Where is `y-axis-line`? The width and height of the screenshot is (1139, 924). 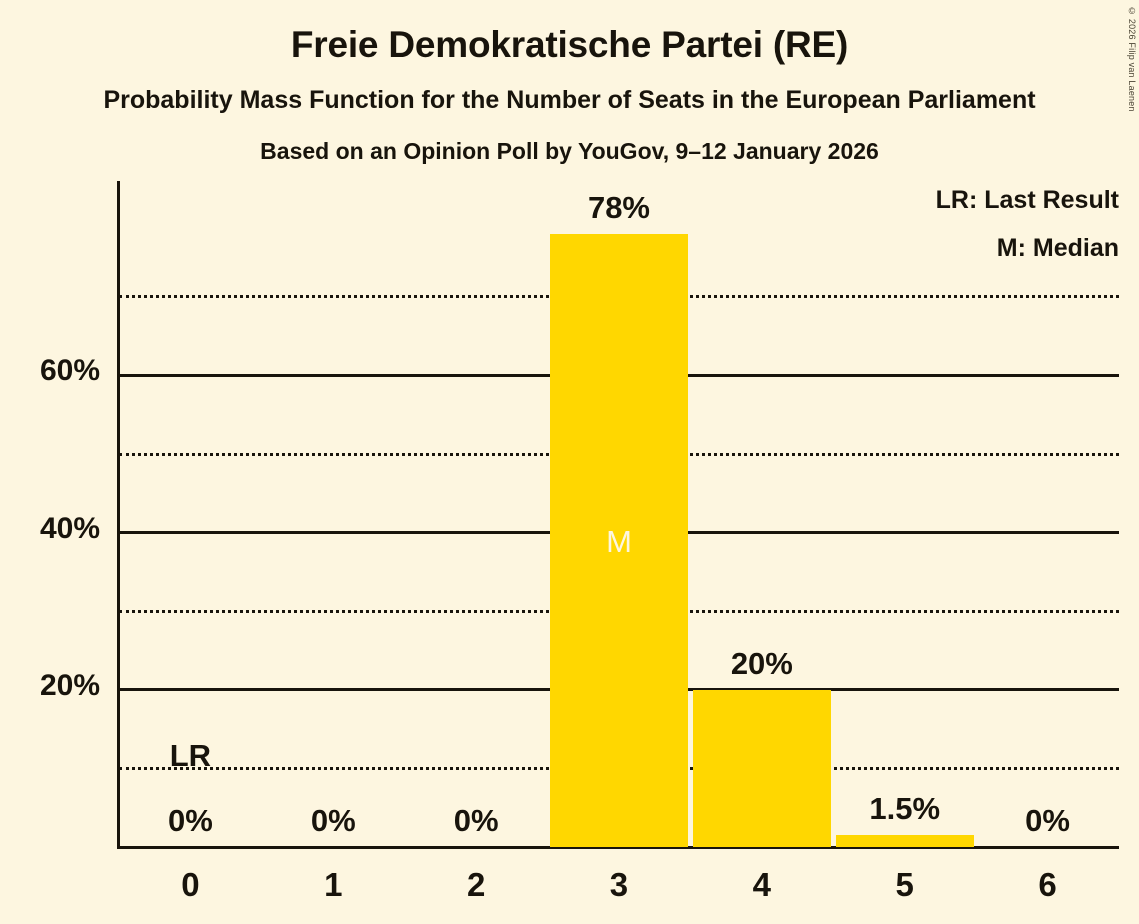 y-axis-line is located at coordinates (118, 515).